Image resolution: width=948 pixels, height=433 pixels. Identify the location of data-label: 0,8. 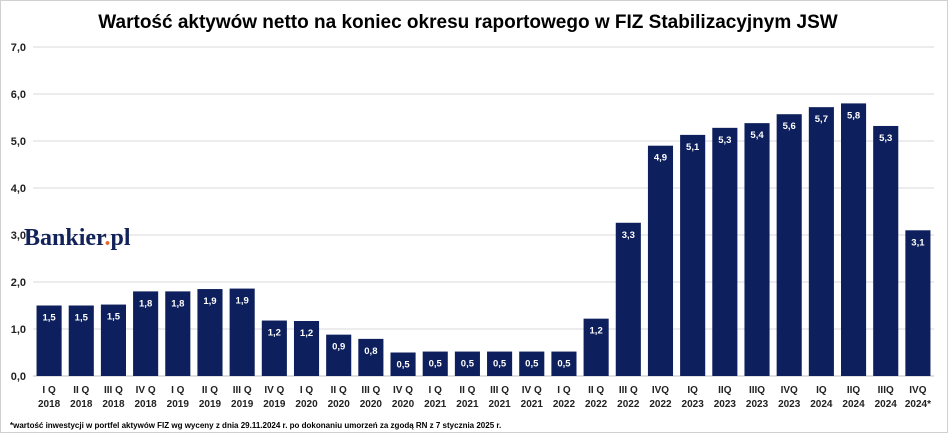
(370, 351).